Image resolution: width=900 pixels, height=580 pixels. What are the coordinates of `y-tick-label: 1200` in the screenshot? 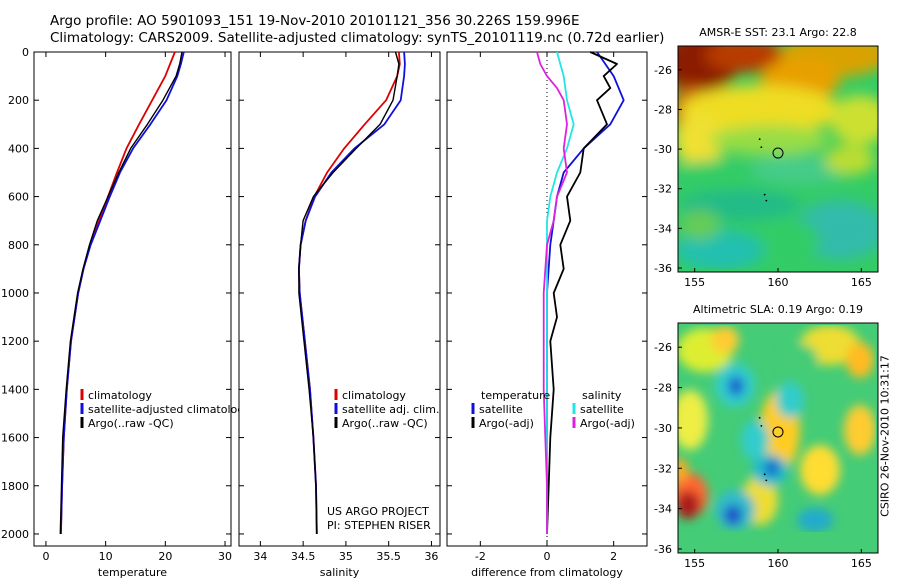 It's located at (15, 341).